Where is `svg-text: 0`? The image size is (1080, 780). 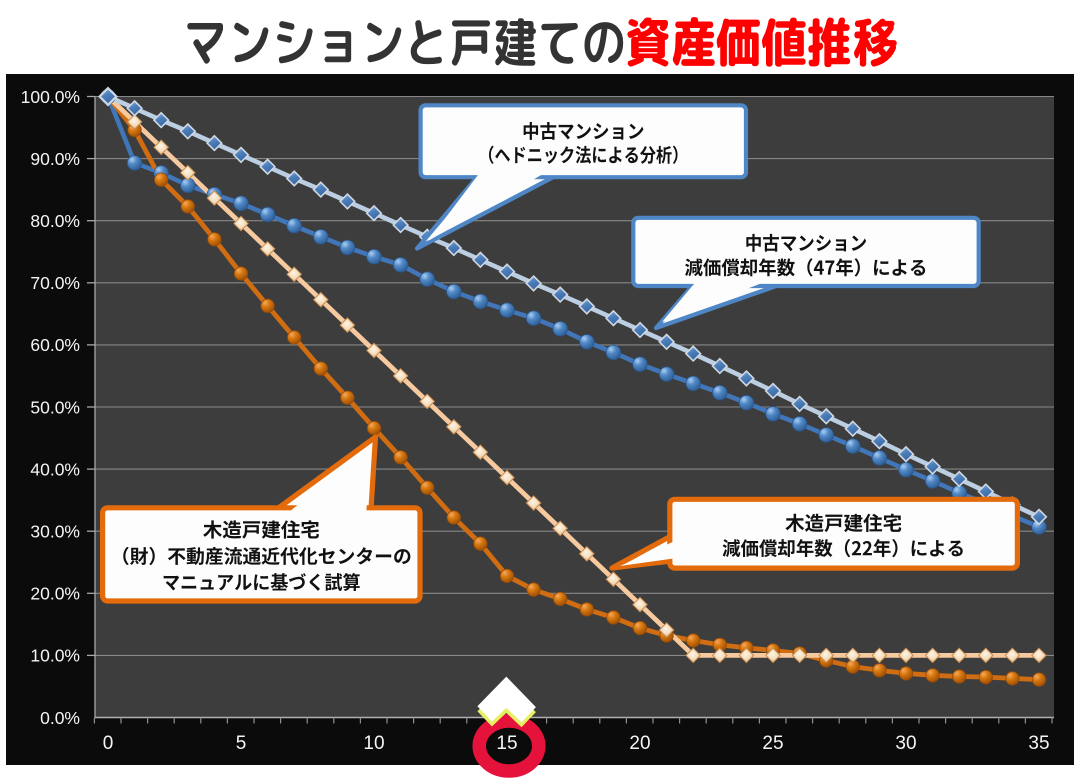 svg-text: 0 is located at coordinates (108, 743).